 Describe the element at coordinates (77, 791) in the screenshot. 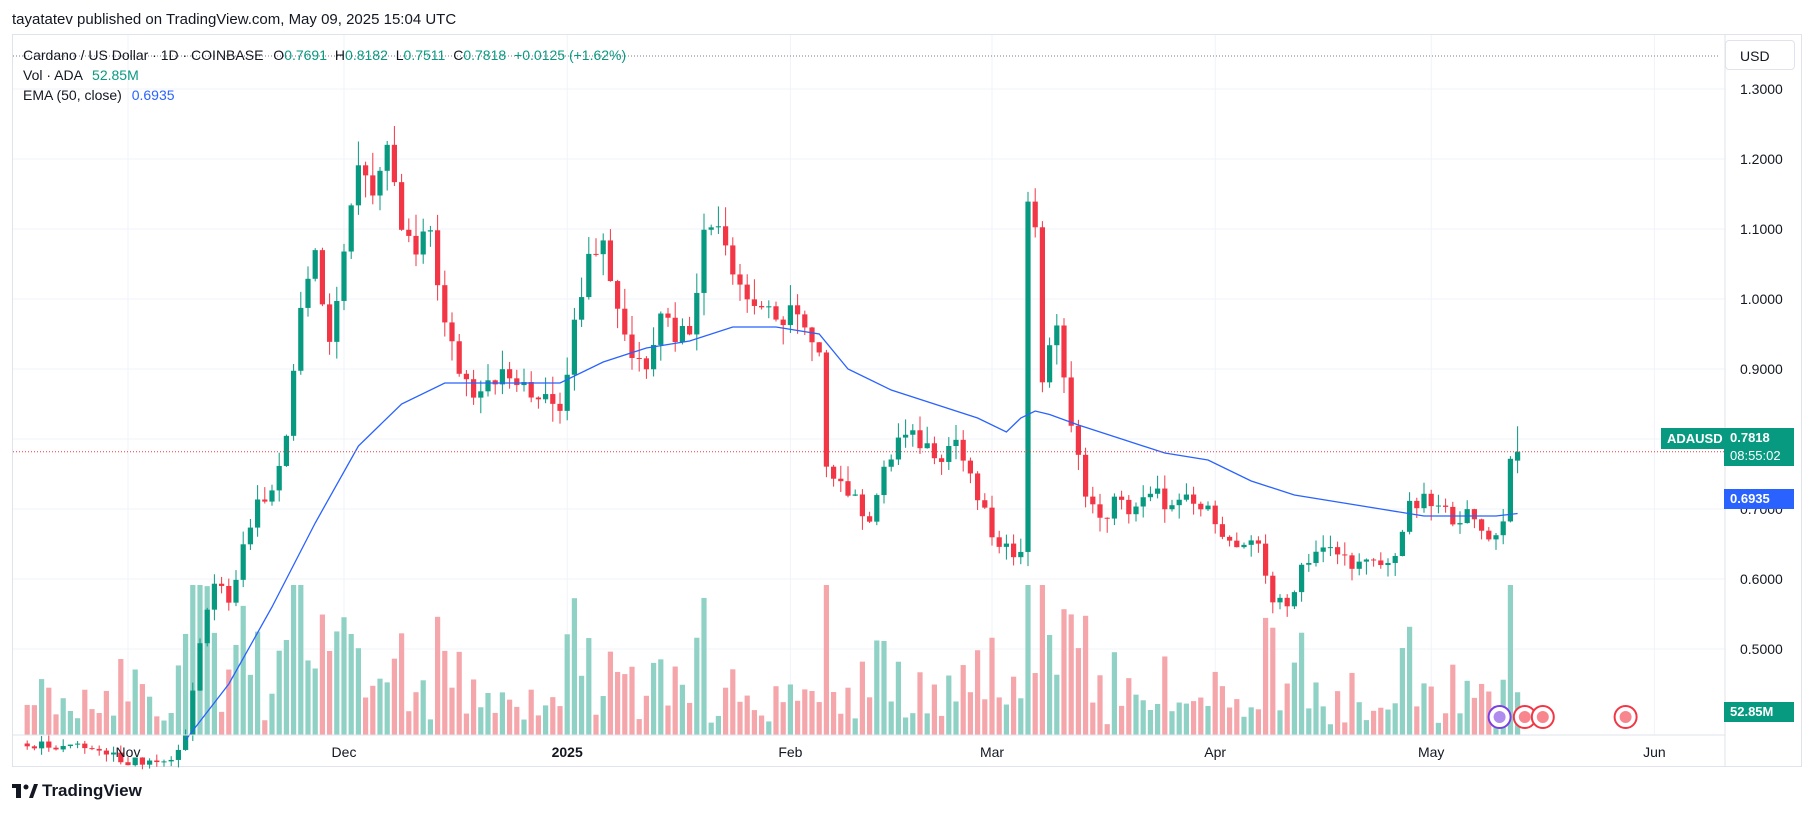

I see `tradingview-logo: TradingView` at that location.